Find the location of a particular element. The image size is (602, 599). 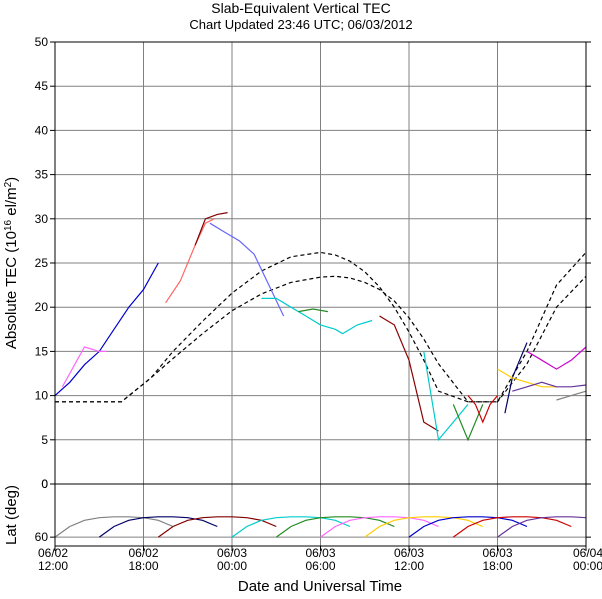

lat-y-tick-label: 0 is located at coordinates (44, 484).